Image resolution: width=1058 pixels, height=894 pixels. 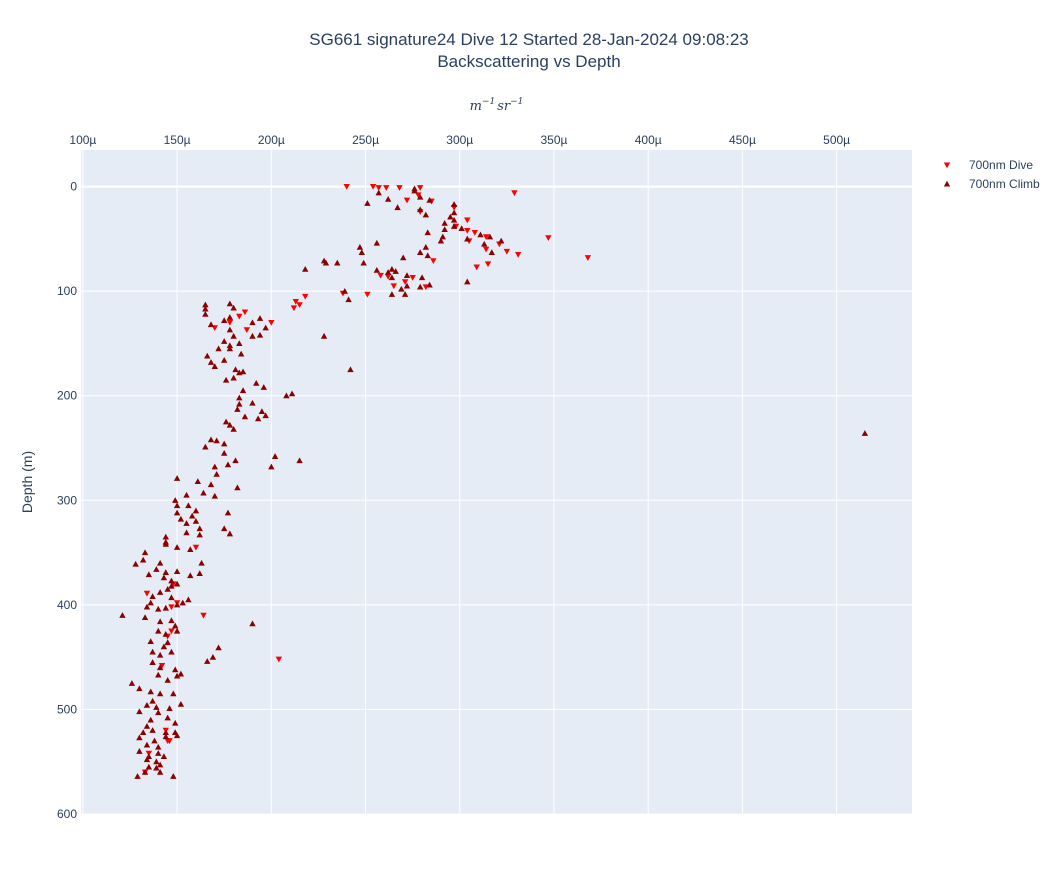 I want to click on legend: 700nm Dive 700nm Climb, so click(x=991, y=174).